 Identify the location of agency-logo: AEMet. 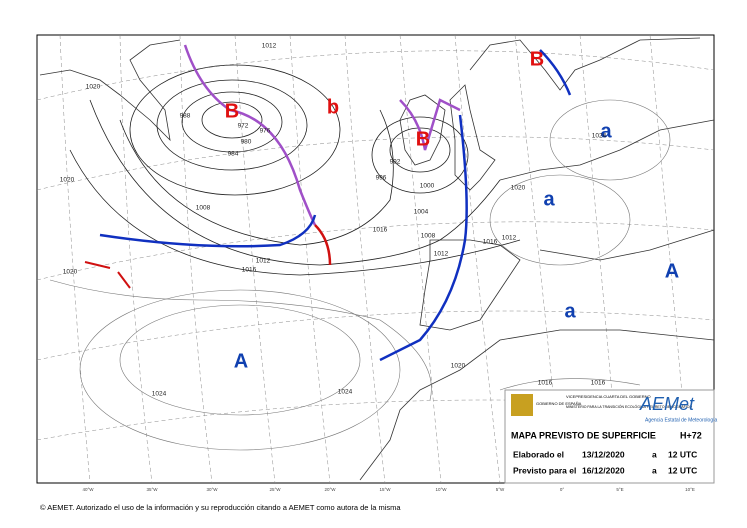
(667, 404).